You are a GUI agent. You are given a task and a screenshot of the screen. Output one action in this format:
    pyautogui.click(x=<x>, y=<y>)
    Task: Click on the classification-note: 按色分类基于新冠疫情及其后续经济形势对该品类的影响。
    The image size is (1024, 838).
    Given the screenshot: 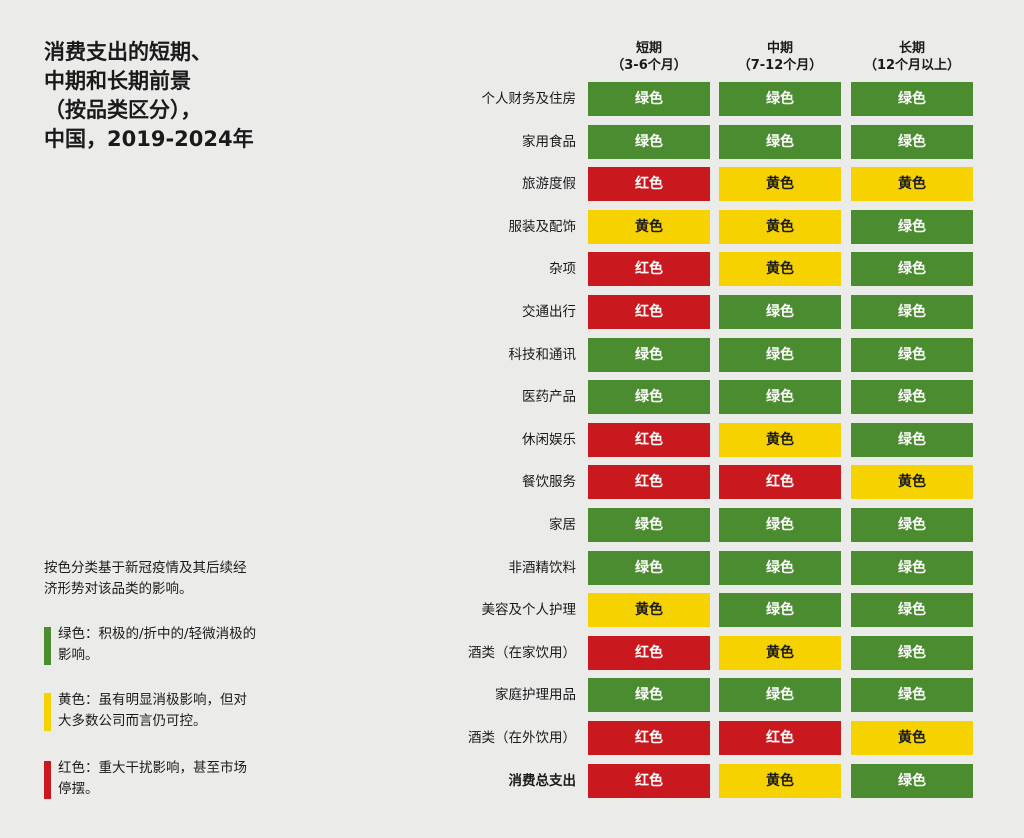 What is the action you would take?
    pyautogui.click(x=145, y=578)
    